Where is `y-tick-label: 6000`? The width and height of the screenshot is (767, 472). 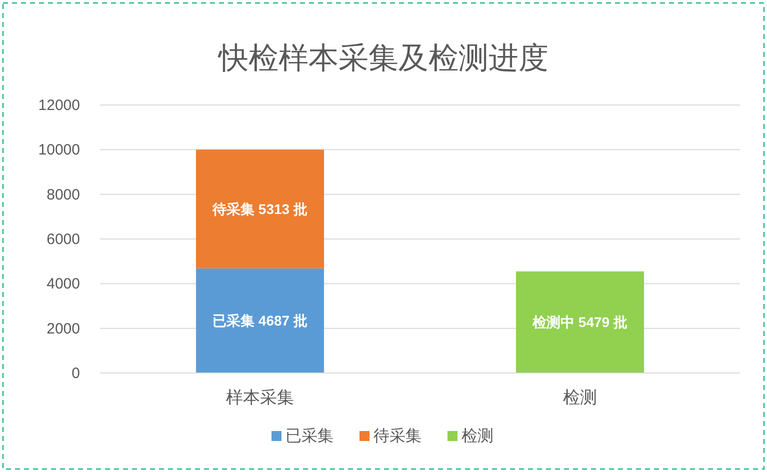
y-tick-label: 6000 is located at coordinates (63, 239).